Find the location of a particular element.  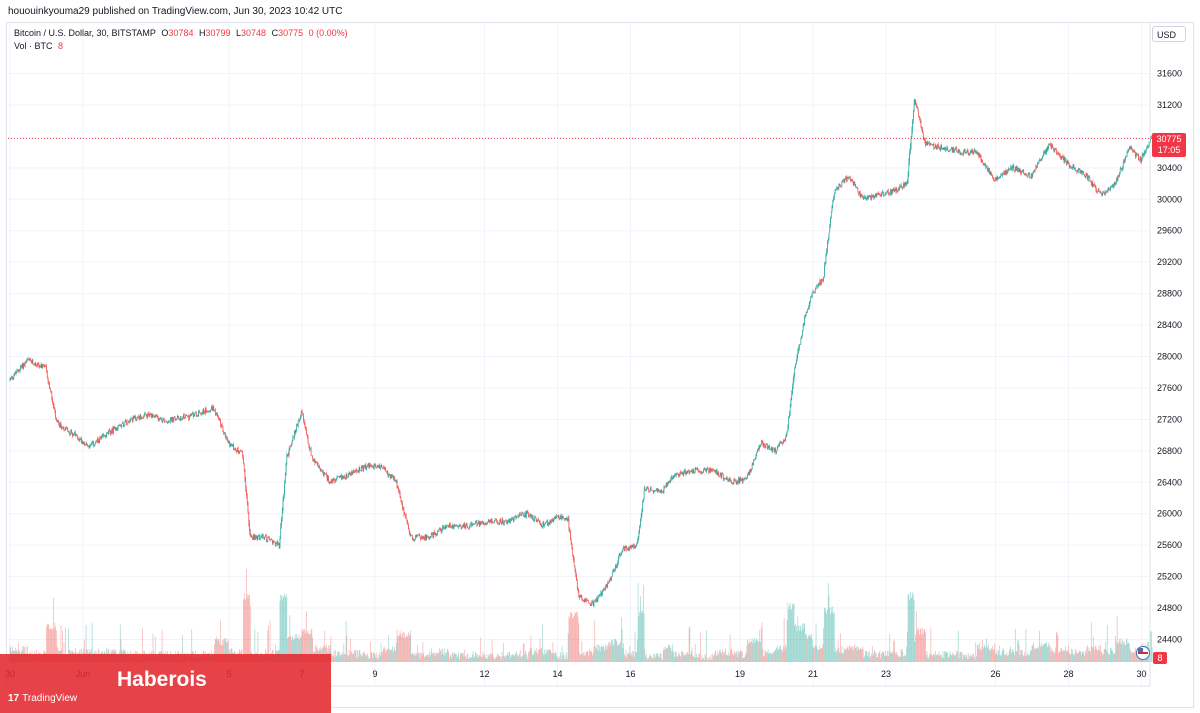

legend-change: 0 (0.00%) is located at coordinates (328, 33).